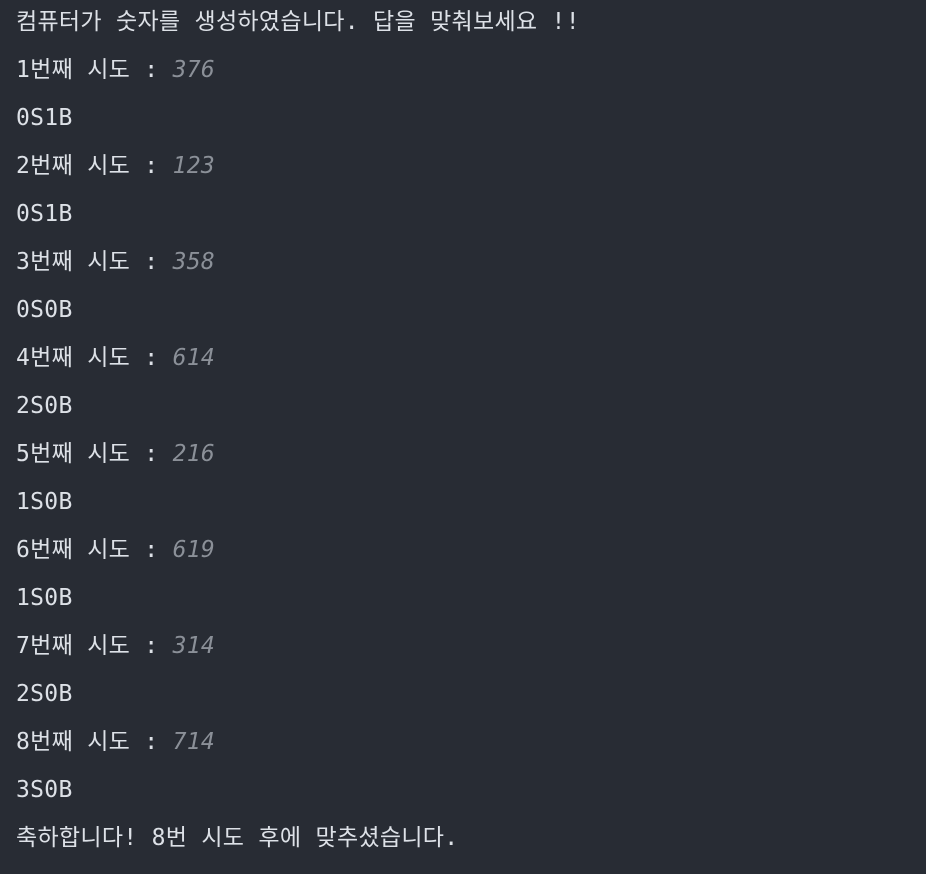  Describe the element at coordinates (94, 454) in the screenshot. I see `attempt-prompt: 5번째 시도 :` at that location.